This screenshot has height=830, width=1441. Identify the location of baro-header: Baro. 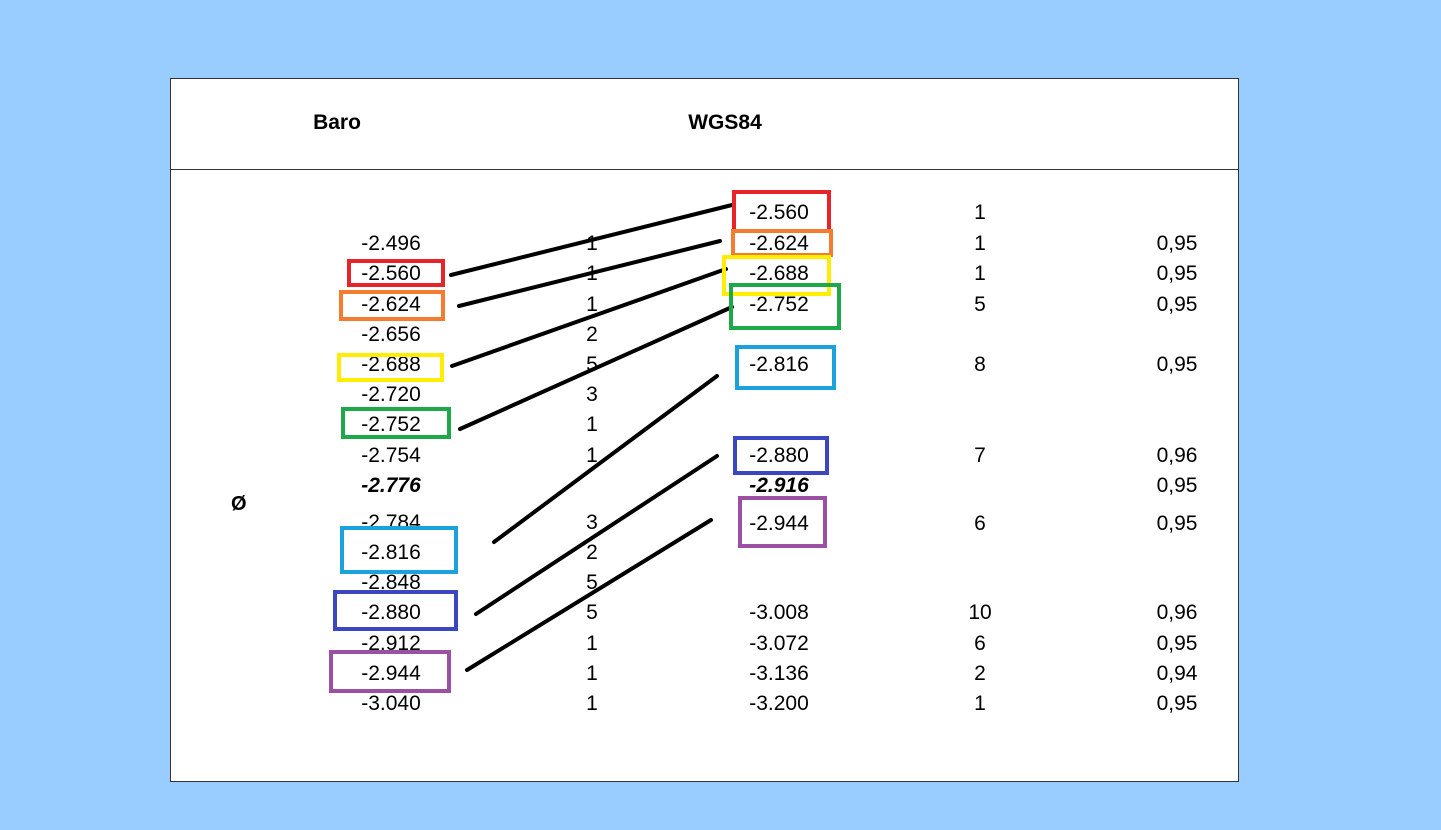
(337, 122).